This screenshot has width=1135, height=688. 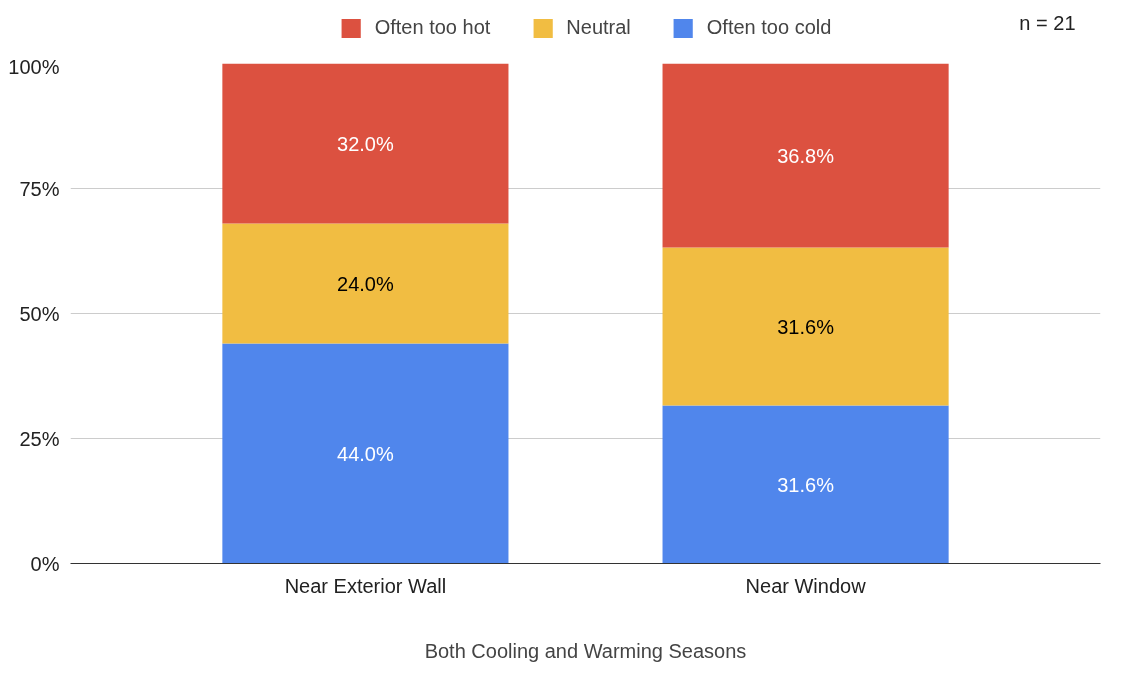 I want to click on data-label: 32.0%, so click(x=365, y=143).